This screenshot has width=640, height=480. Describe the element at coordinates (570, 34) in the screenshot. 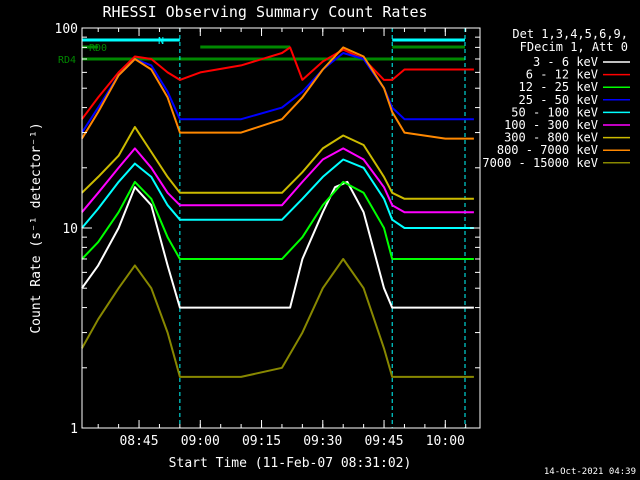

I see `legend-header-line-1: Det 1,3,4,5,6,9,` at that location.